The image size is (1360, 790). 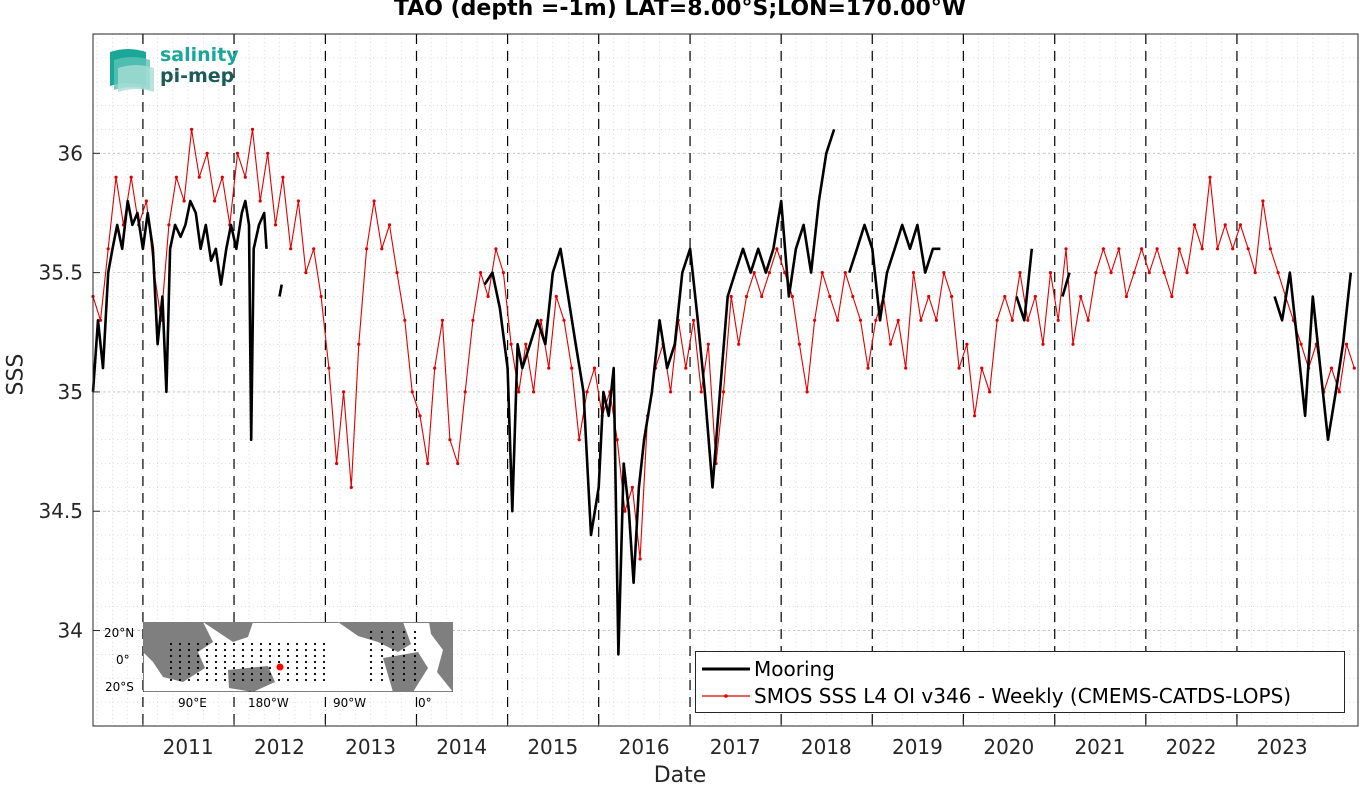 I want to click on inset-lon-label-180w: 180°W, so click(x=268, y=703).